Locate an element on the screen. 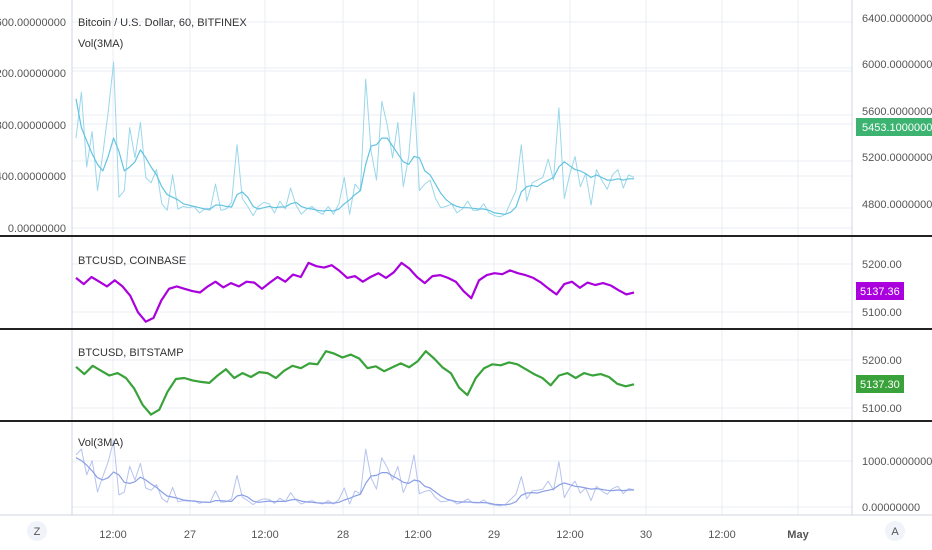 The image size is (932, 550). main-pane-volume-label: Vol(3MA) is located at coordinates (100, 44).